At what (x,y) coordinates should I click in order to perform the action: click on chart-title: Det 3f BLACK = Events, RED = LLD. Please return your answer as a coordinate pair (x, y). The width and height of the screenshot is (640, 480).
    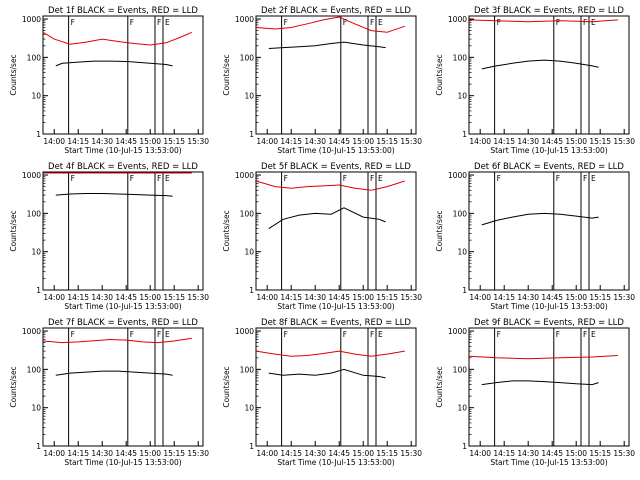
    Looking at the image, I should click on (549, 11).